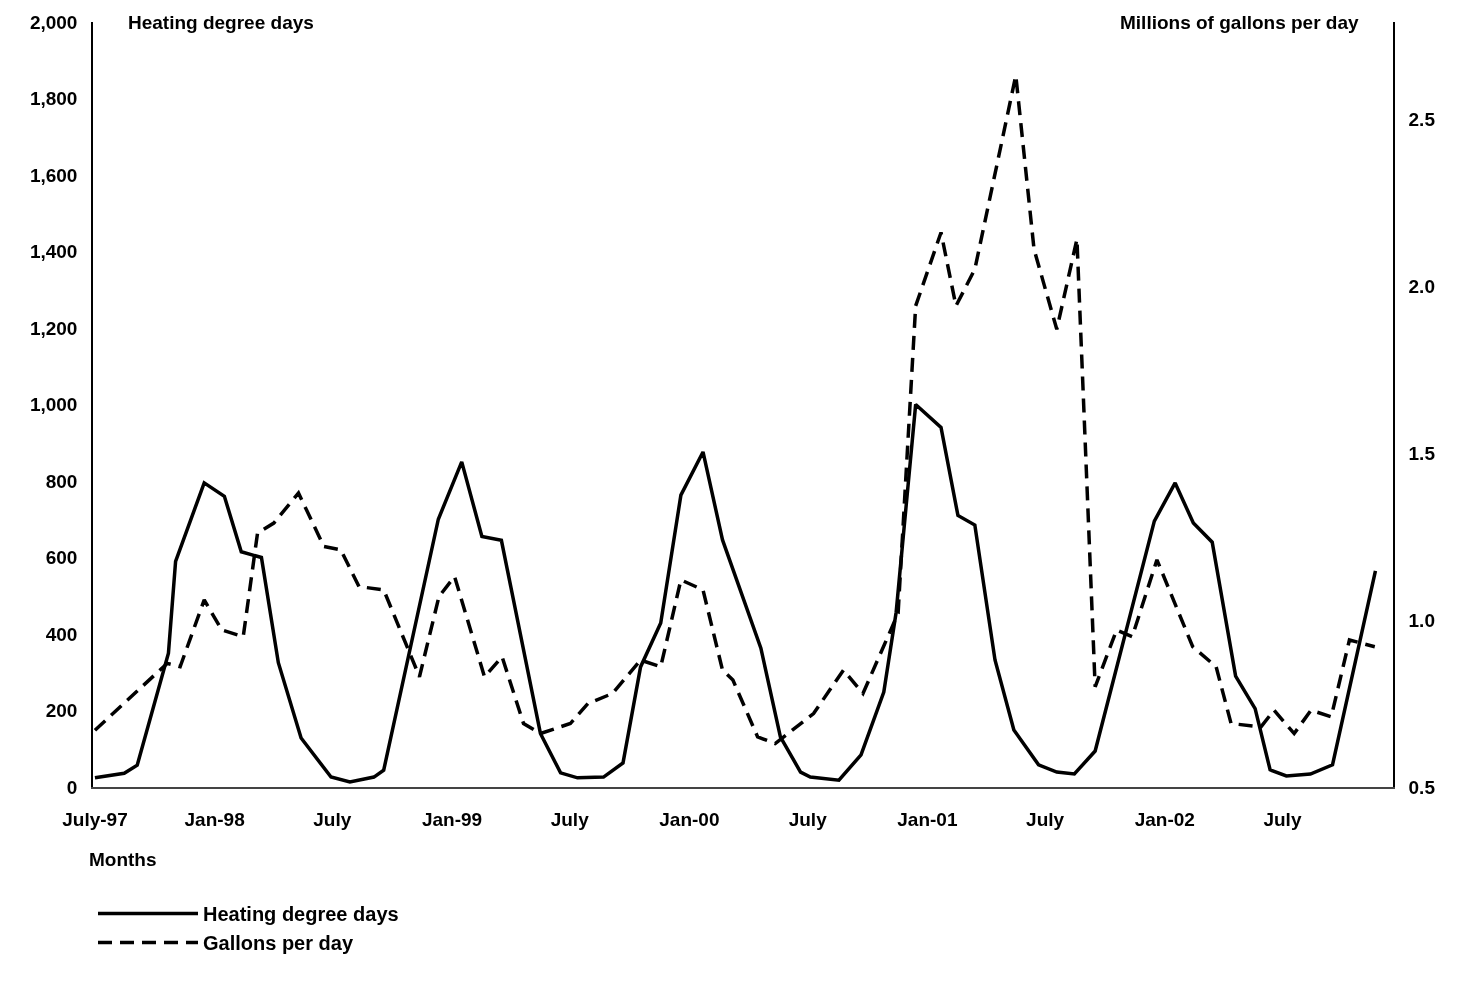 The height and width of the screenshot is (982, 1467). What do you see at coordinates (927, 819) in the screenshot?
I see `x-tick-label: Jan-01` at bounding box center [927, 819].